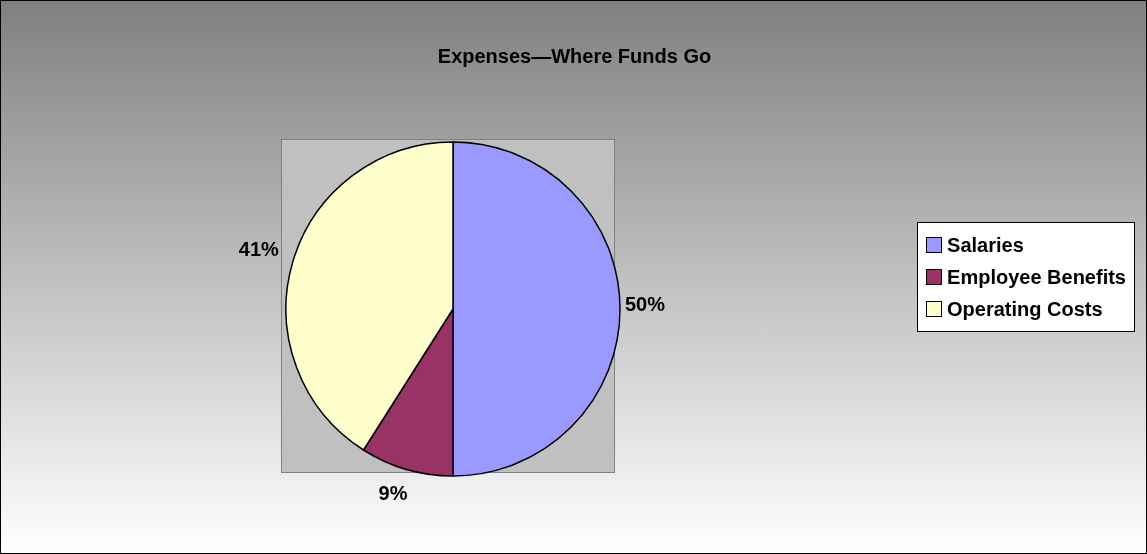 This screenshot has height=554, width=1147. What do you see at coordinates (259, 249) in the screenshot?
I see `data-label: 41%` at bounding box center [259, 249].